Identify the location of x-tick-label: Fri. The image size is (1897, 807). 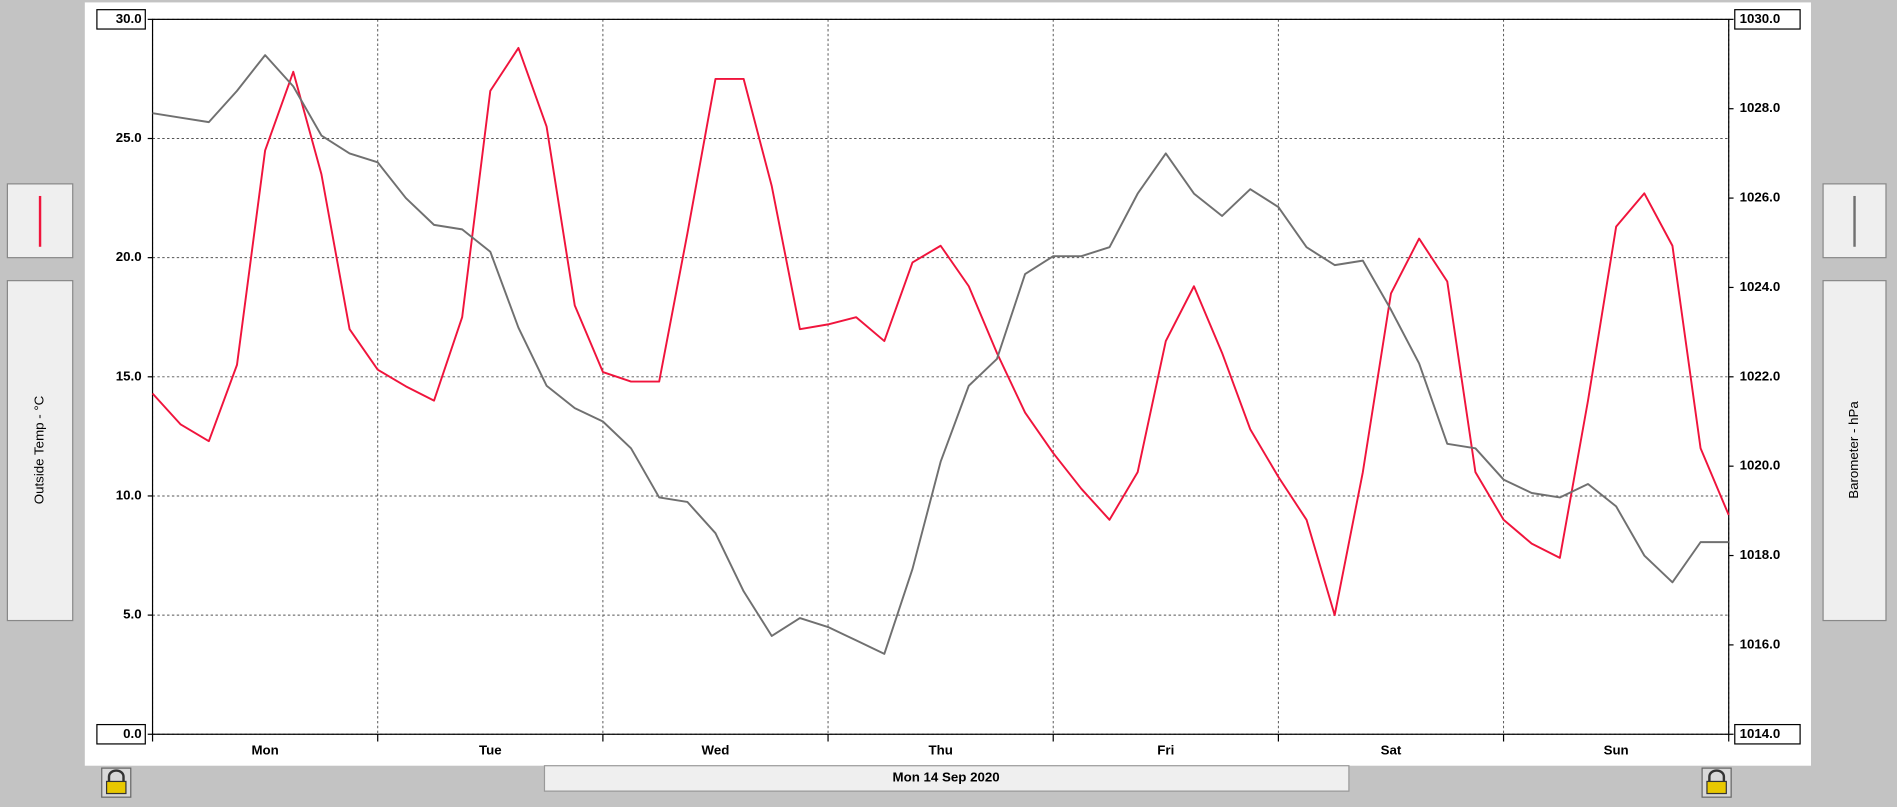
(1165, 750).